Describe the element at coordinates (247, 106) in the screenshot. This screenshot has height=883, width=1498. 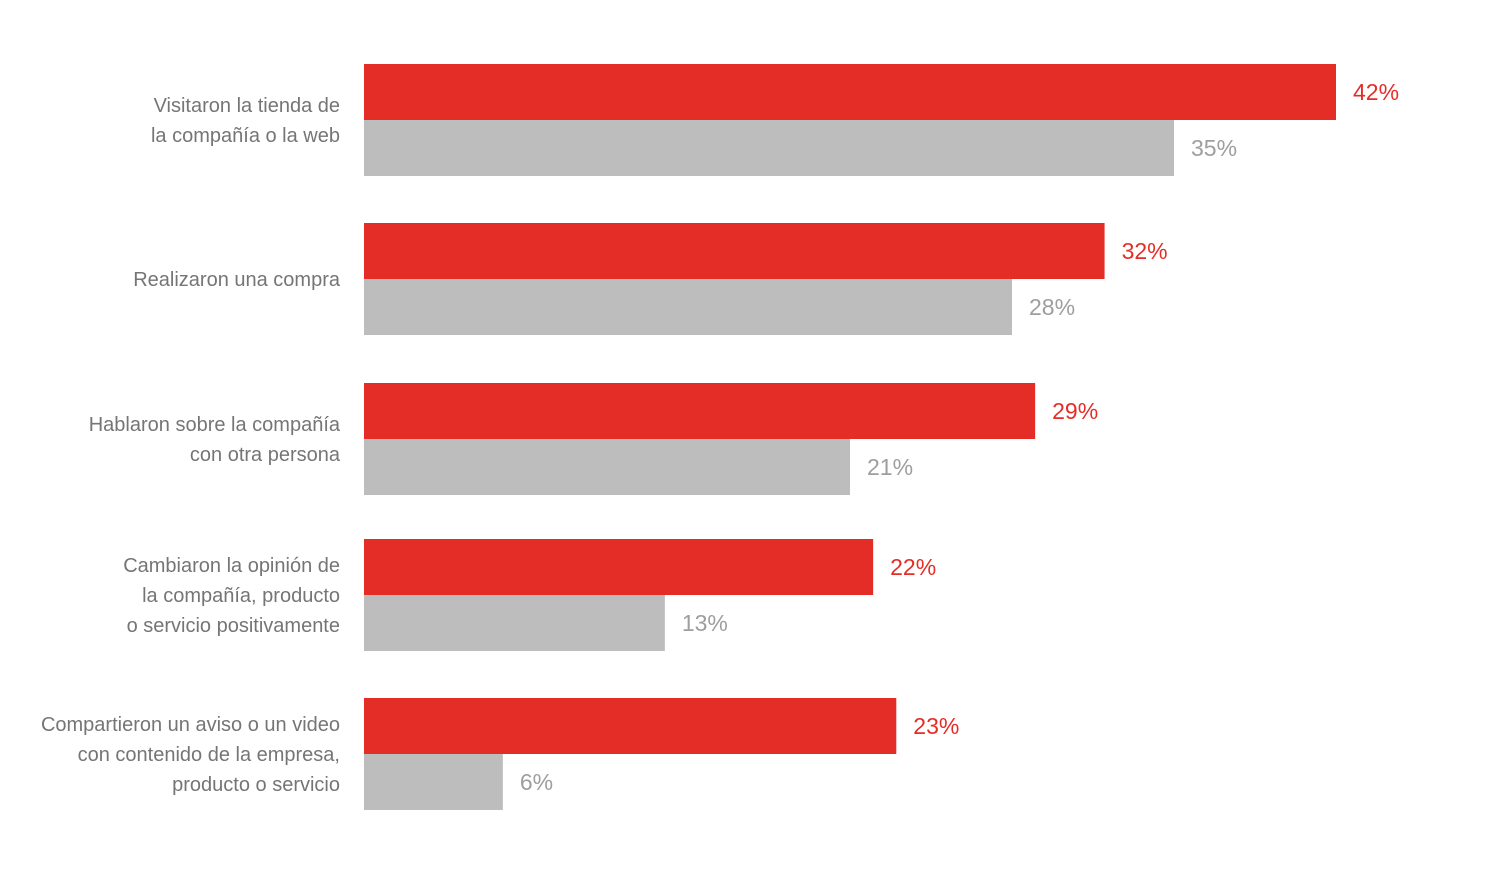
I see `category-label-line: Visitaron la tienda de` at that location.